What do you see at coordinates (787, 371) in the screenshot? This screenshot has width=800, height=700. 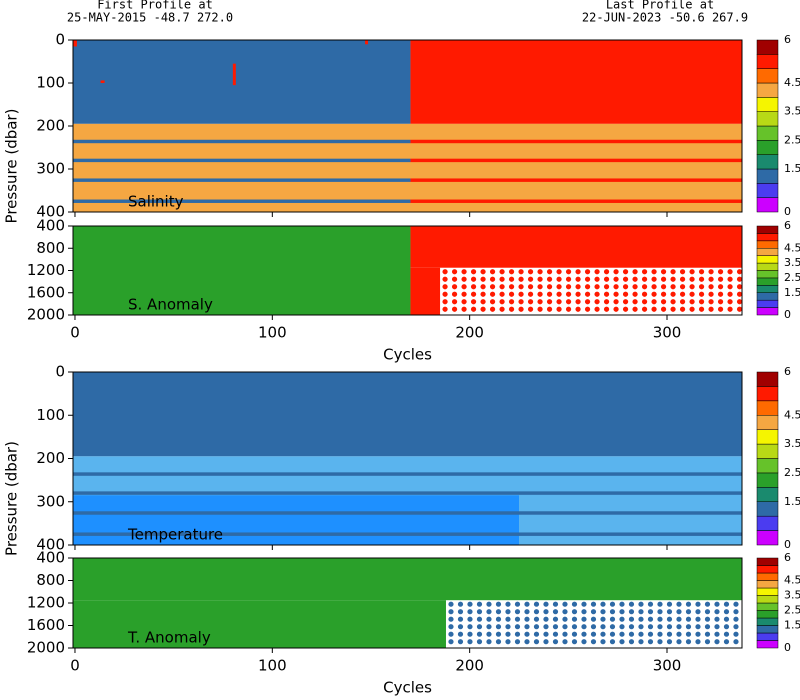 I see `colorbar-label: 6` at bounding box center [787, 371].